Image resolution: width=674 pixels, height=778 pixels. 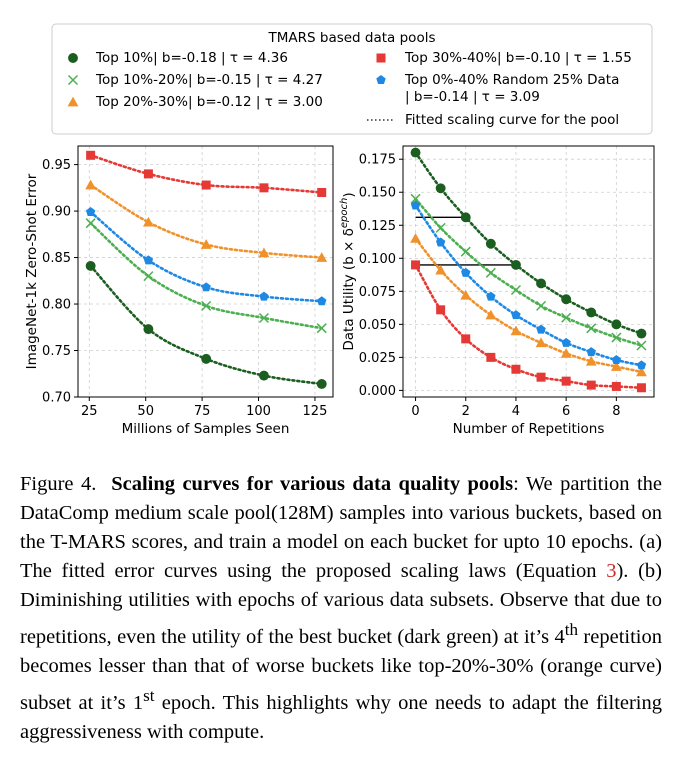 I want to click on y-axis-label: ImageNet-1k Zero-Shot Error, so click(x=32, y=271).